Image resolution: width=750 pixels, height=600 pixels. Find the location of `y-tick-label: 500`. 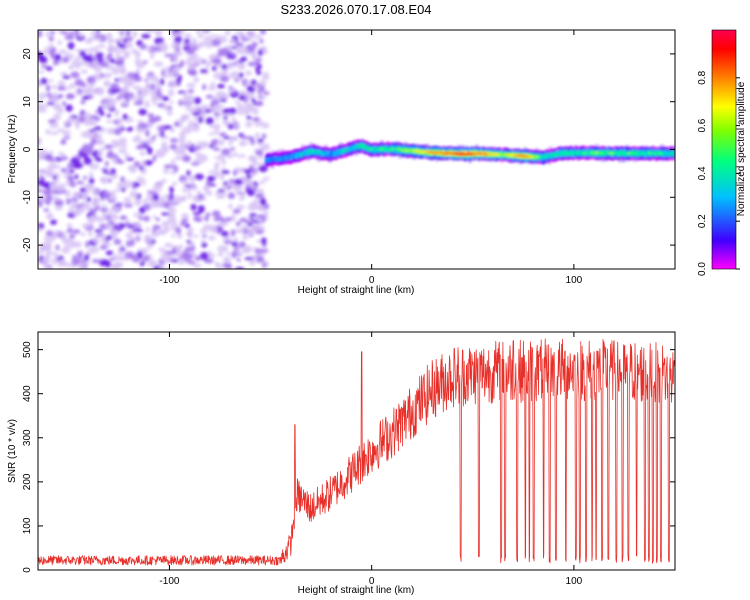

y-tick-label: 500 is located at coordinates (27, 349).